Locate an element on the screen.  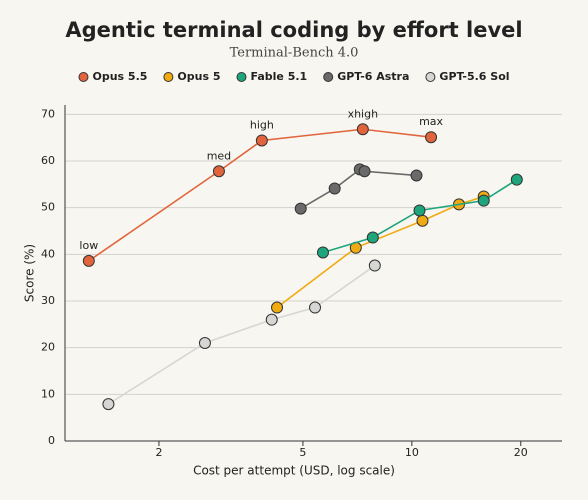
y-axis-label: Score (%) is located at coordinates (30, 273).